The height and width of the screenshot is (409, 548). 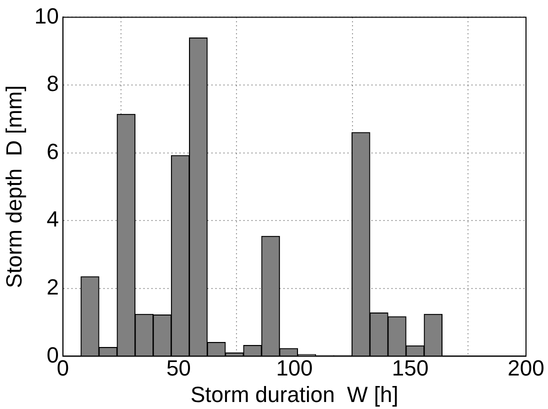 What do you see at coordinates (52, 219) in the screenshot?
I see `y-tick-label: 4` at bounding box center [52, 219].